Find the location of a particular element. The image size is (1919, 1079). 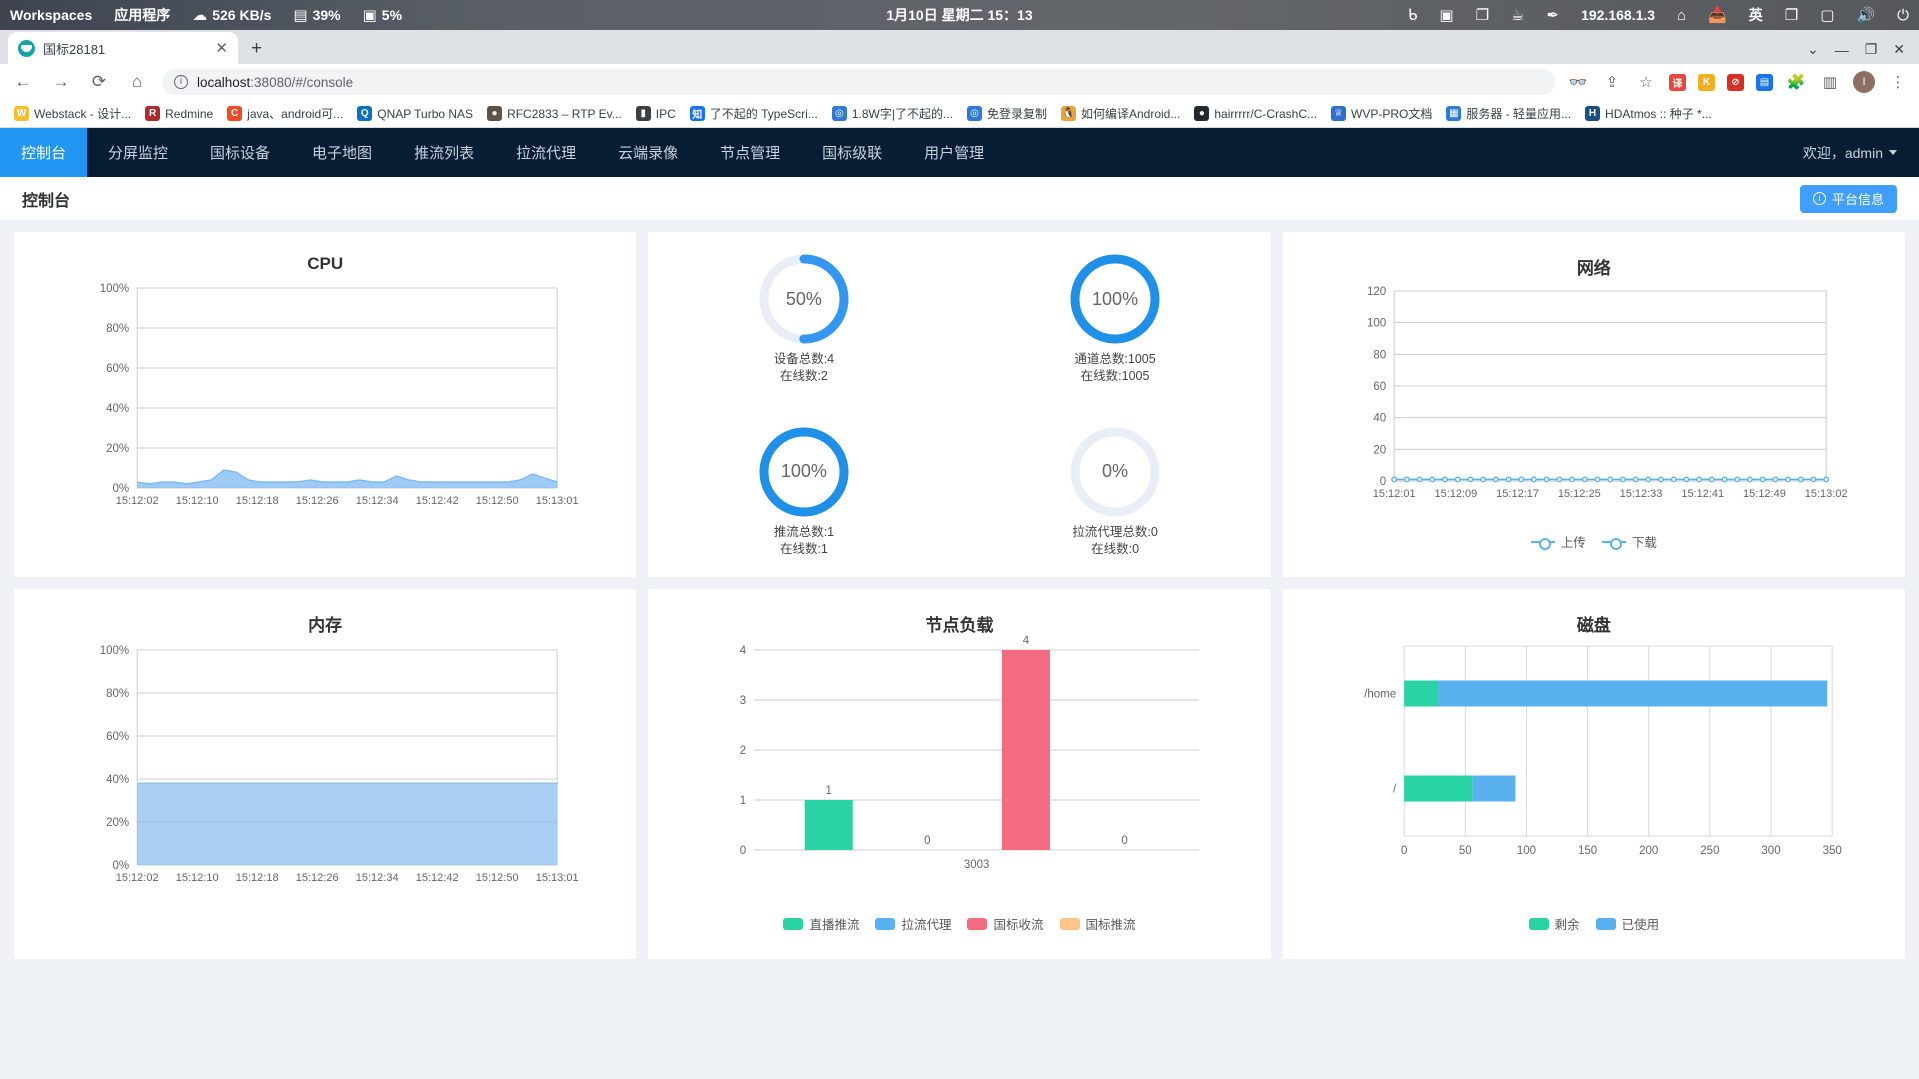

glasses-icon: 👓 is located at coordinates (1578, 82).